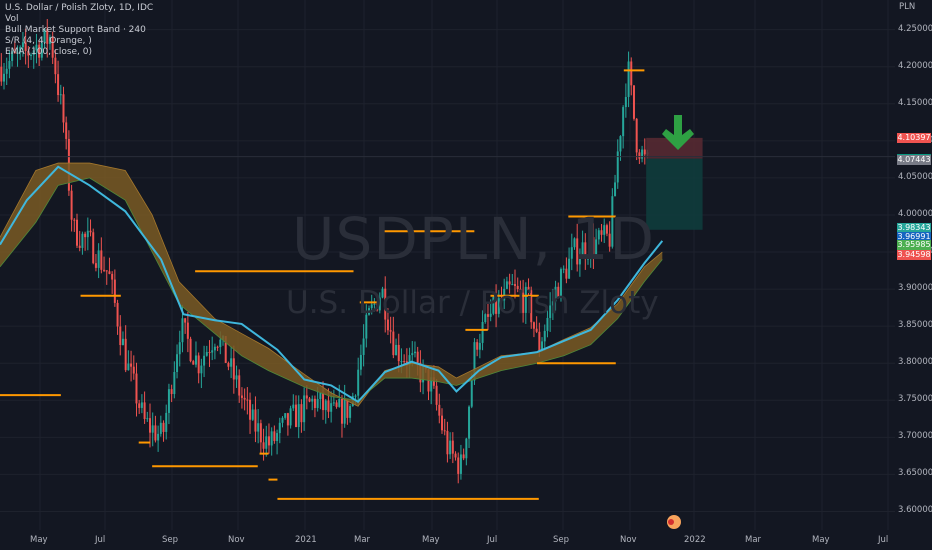 Image resolution: width=932 pixels, height=550 pixels. Describe the element at coordinates (915, 473) in the screenshot. I see `price-tick-label: 3.65000` at that location.